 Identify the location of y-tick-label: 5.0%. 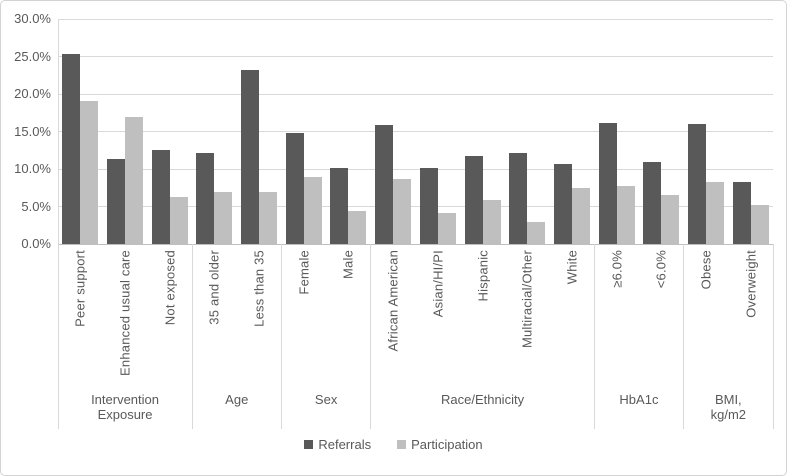
(36, 206).